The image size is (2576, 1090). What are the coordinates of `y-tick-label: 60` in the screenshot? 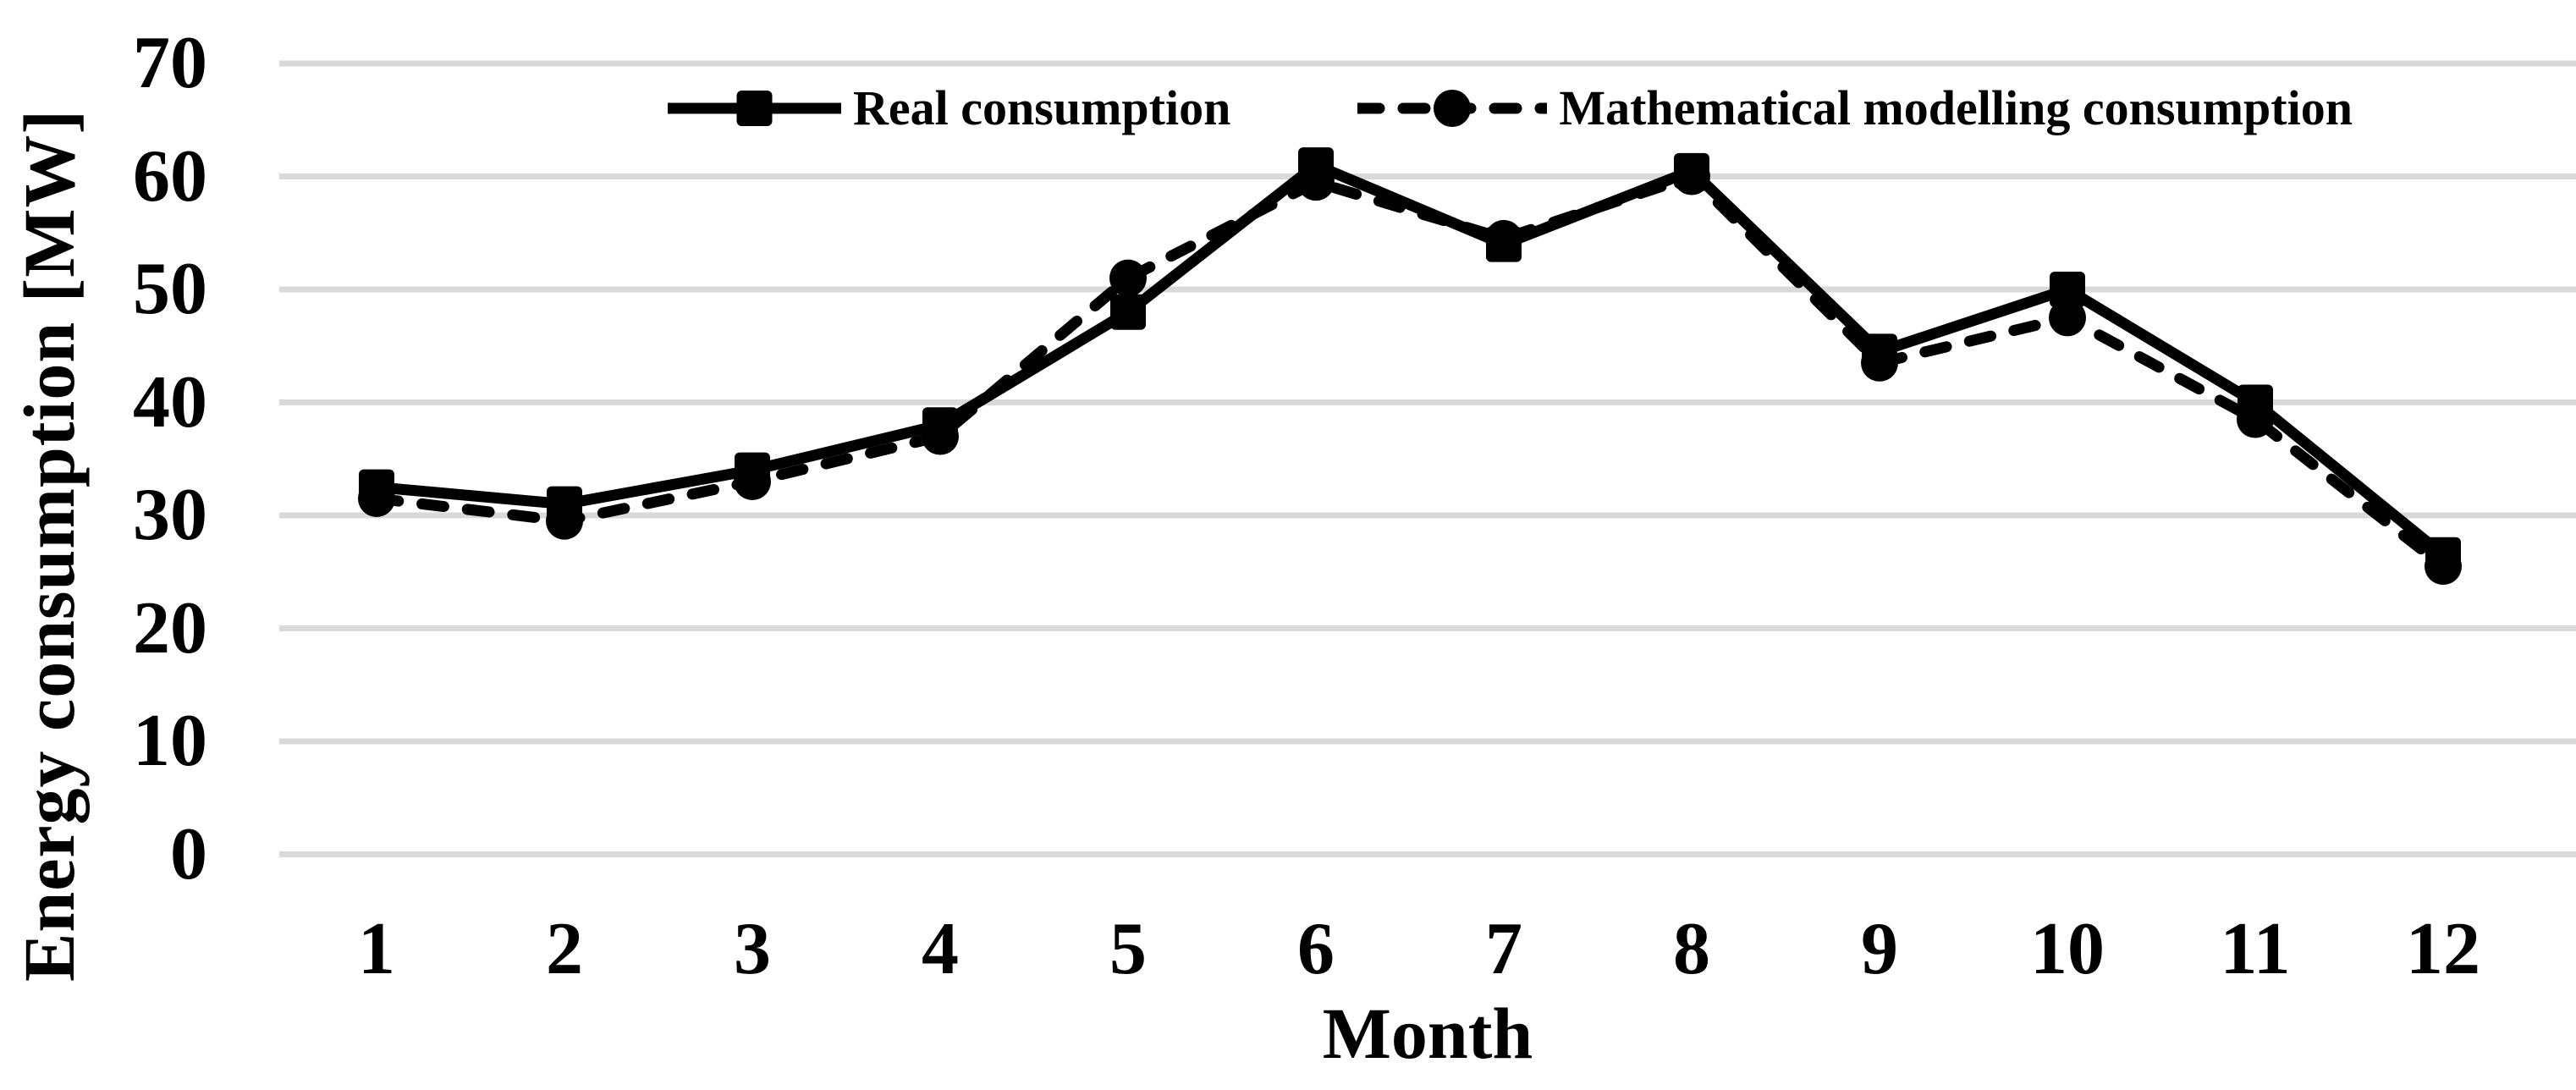 It's located at (170, 176).